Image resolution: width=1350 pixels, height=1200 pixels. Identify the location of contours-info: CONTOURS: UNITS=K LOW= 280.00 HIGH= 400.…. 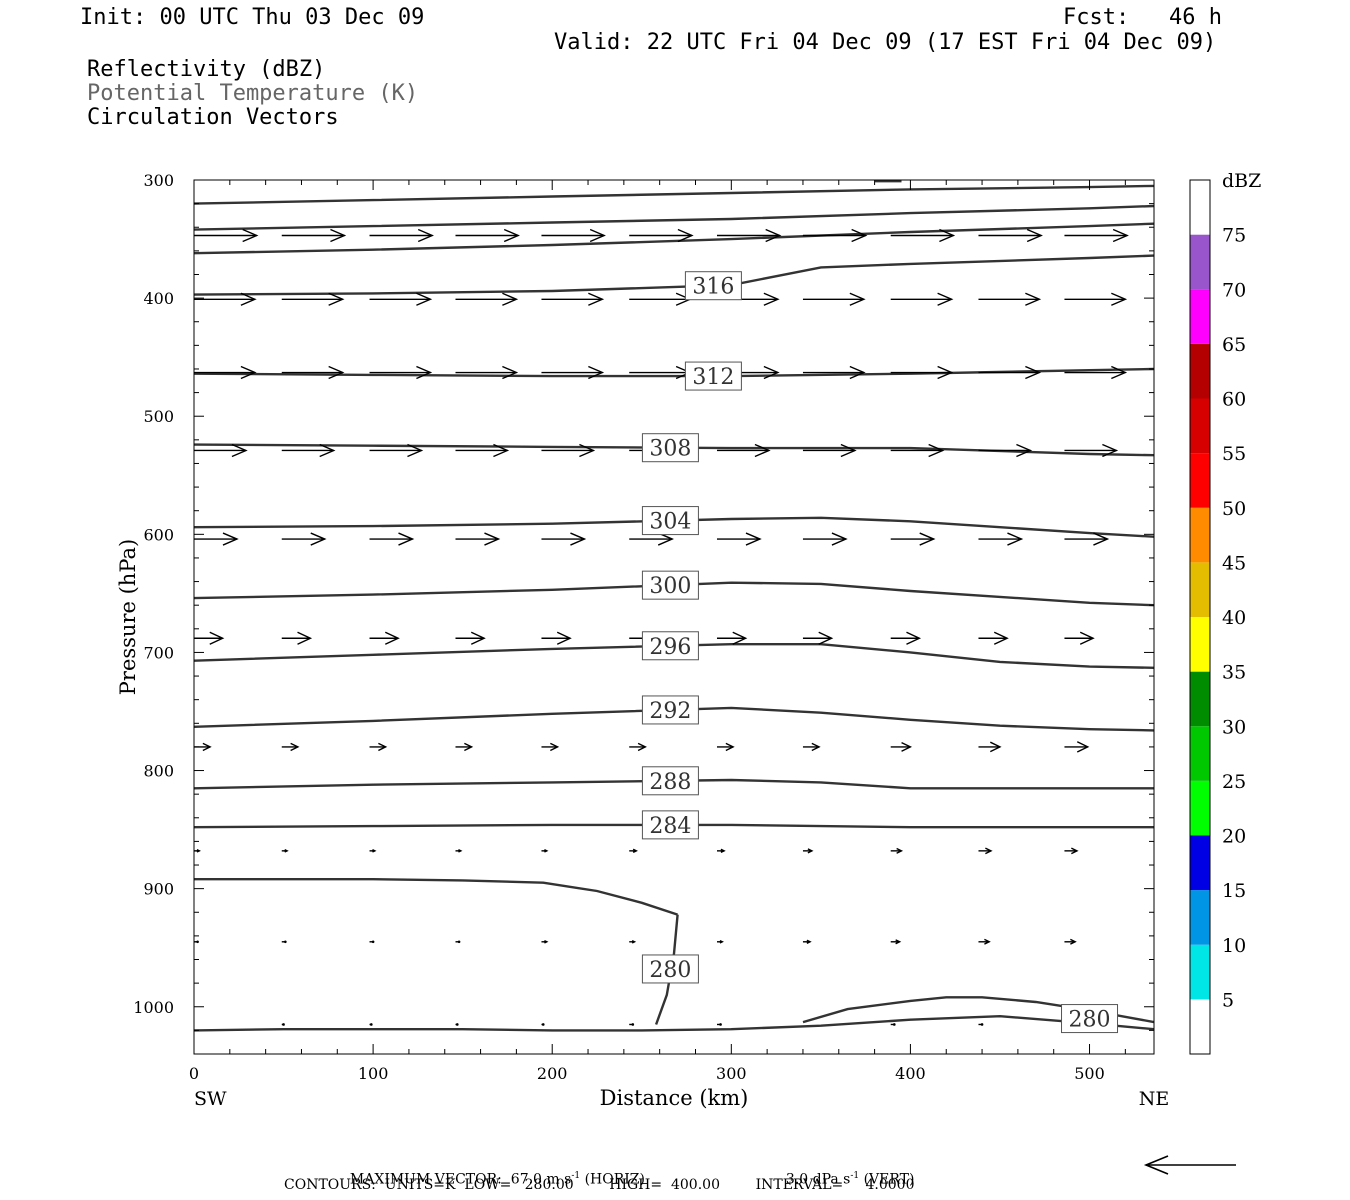
(599, 1185).